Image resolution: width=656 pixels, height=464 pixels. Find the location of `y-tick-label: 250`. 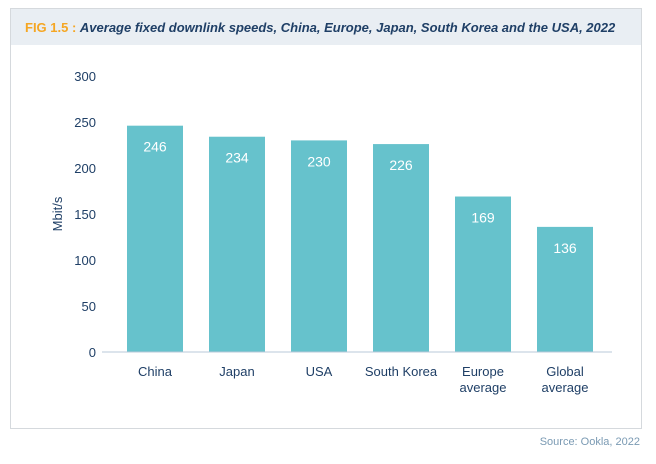

y-tick-label: 250 is located at coordinates (85, 122).